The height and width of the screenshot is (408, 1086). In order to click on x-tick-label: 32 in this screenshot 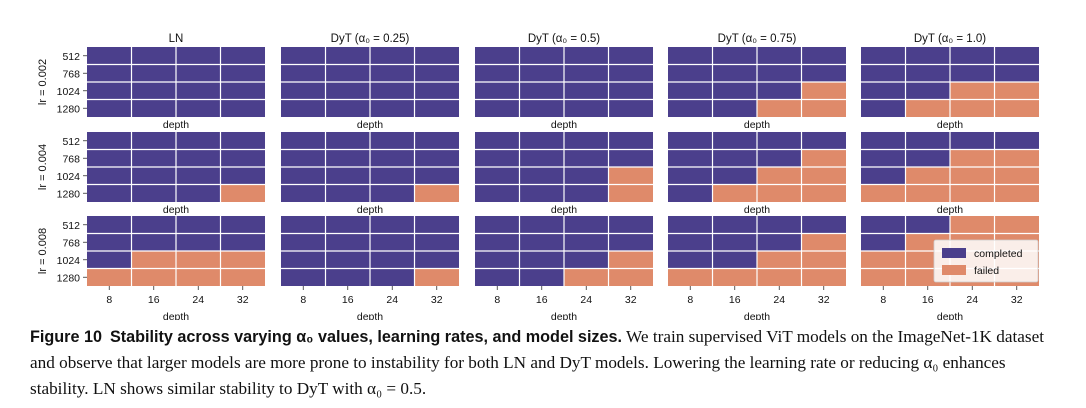, I will do `click(243, 300)`.